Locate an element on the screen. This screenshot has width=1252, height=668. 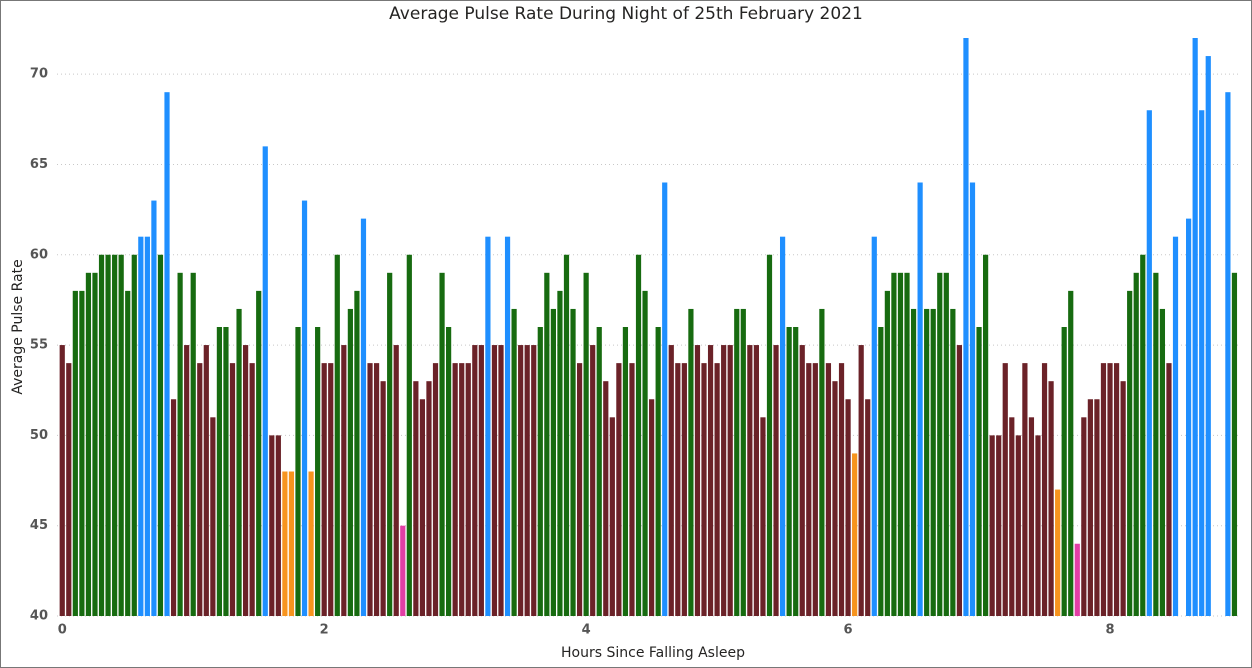
x-axis-label: Hours Since Falling Asleep is located at coordinates (653, 653).